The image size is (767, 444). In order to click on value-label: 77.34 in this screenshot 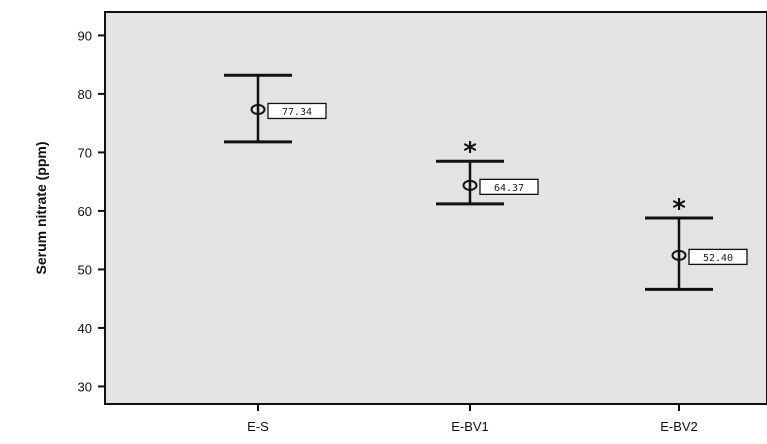, I will do `click(297, 112)`.